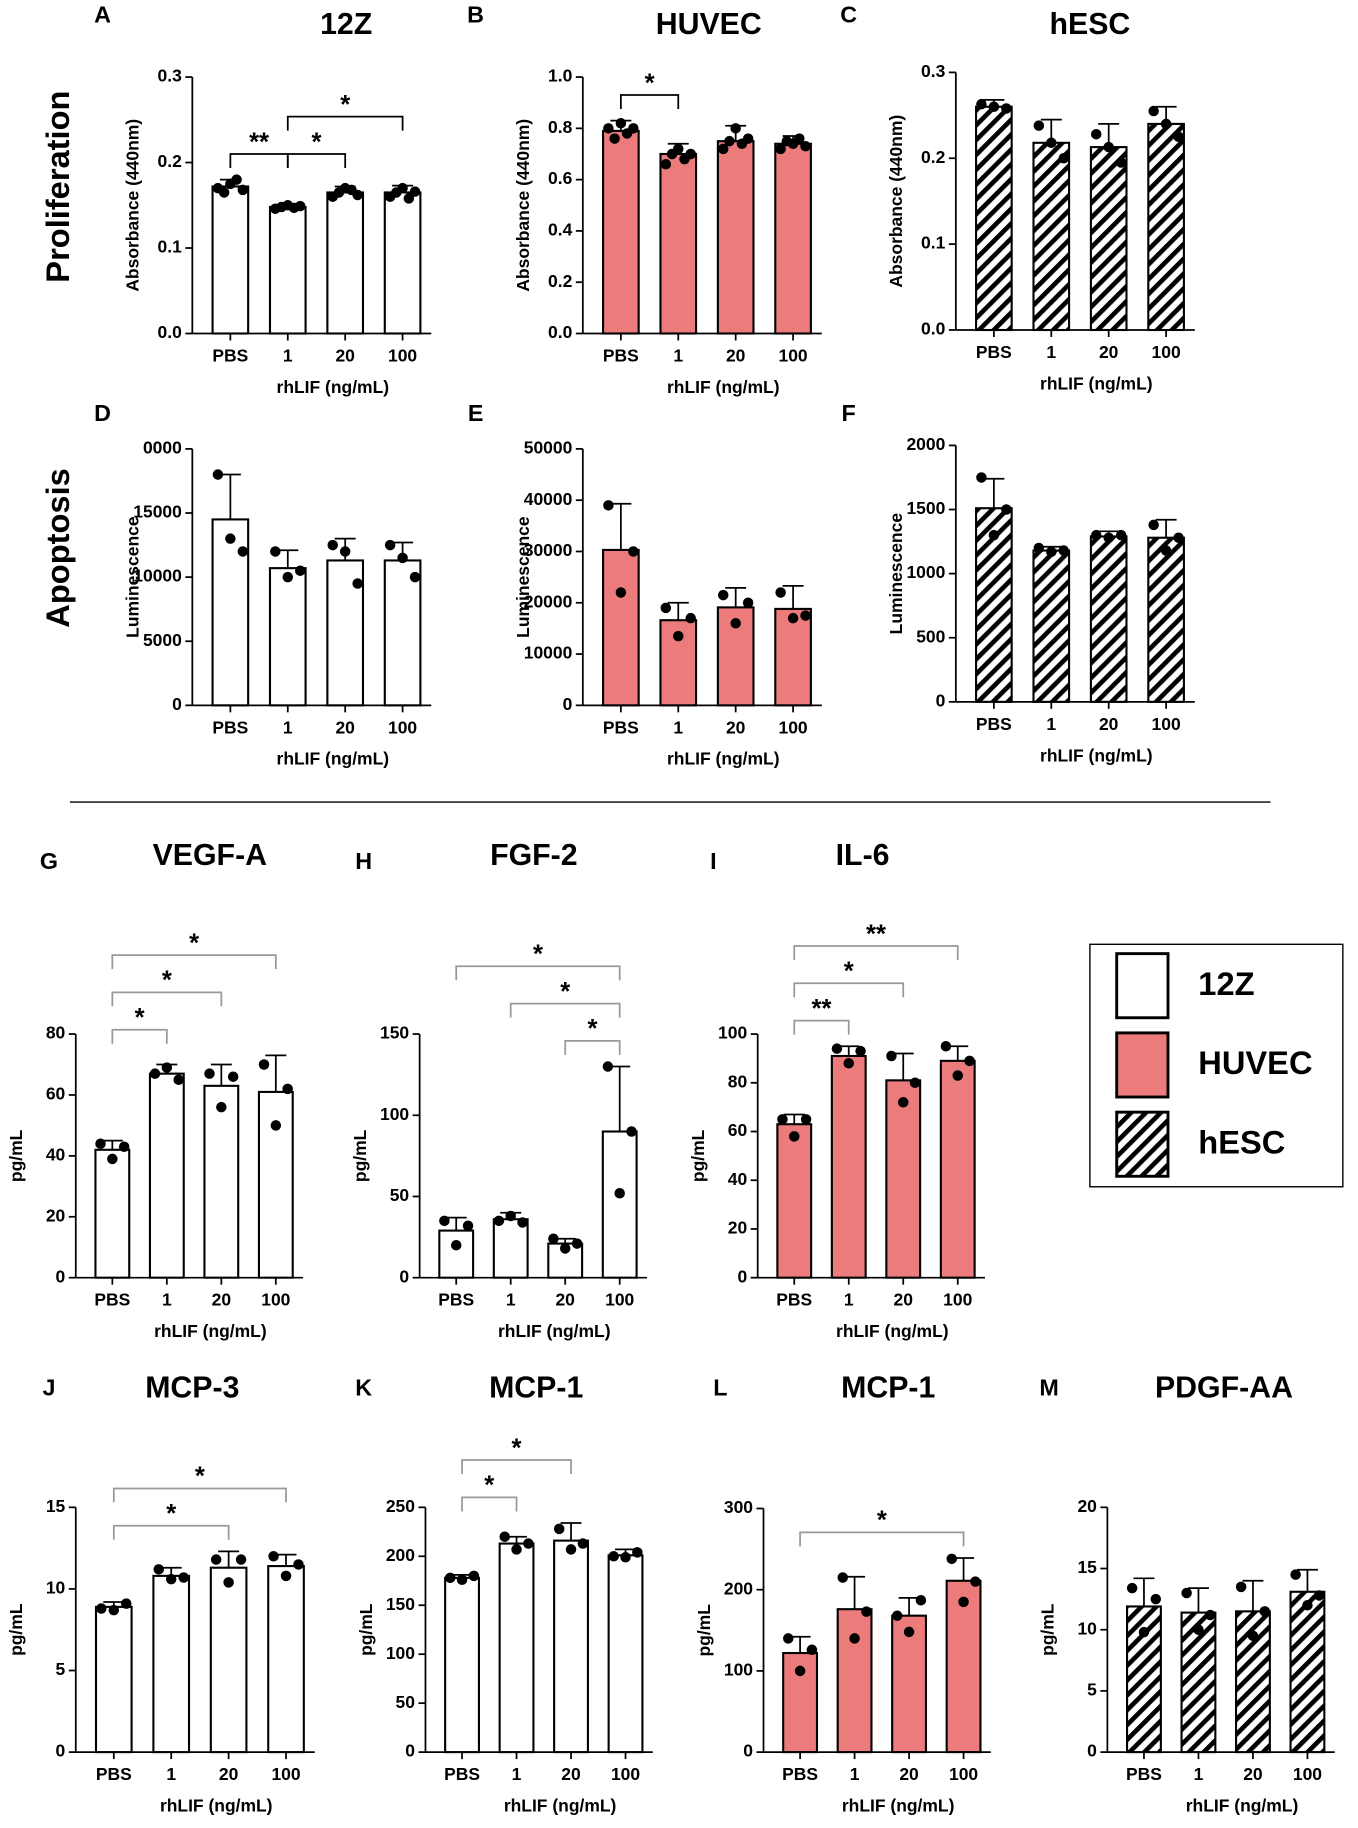 This screenshot has width=1358, height=1828. Describe the element at coordinates (737, 1179) in the screenshot. I see `y-tick-label: 40` at that location.